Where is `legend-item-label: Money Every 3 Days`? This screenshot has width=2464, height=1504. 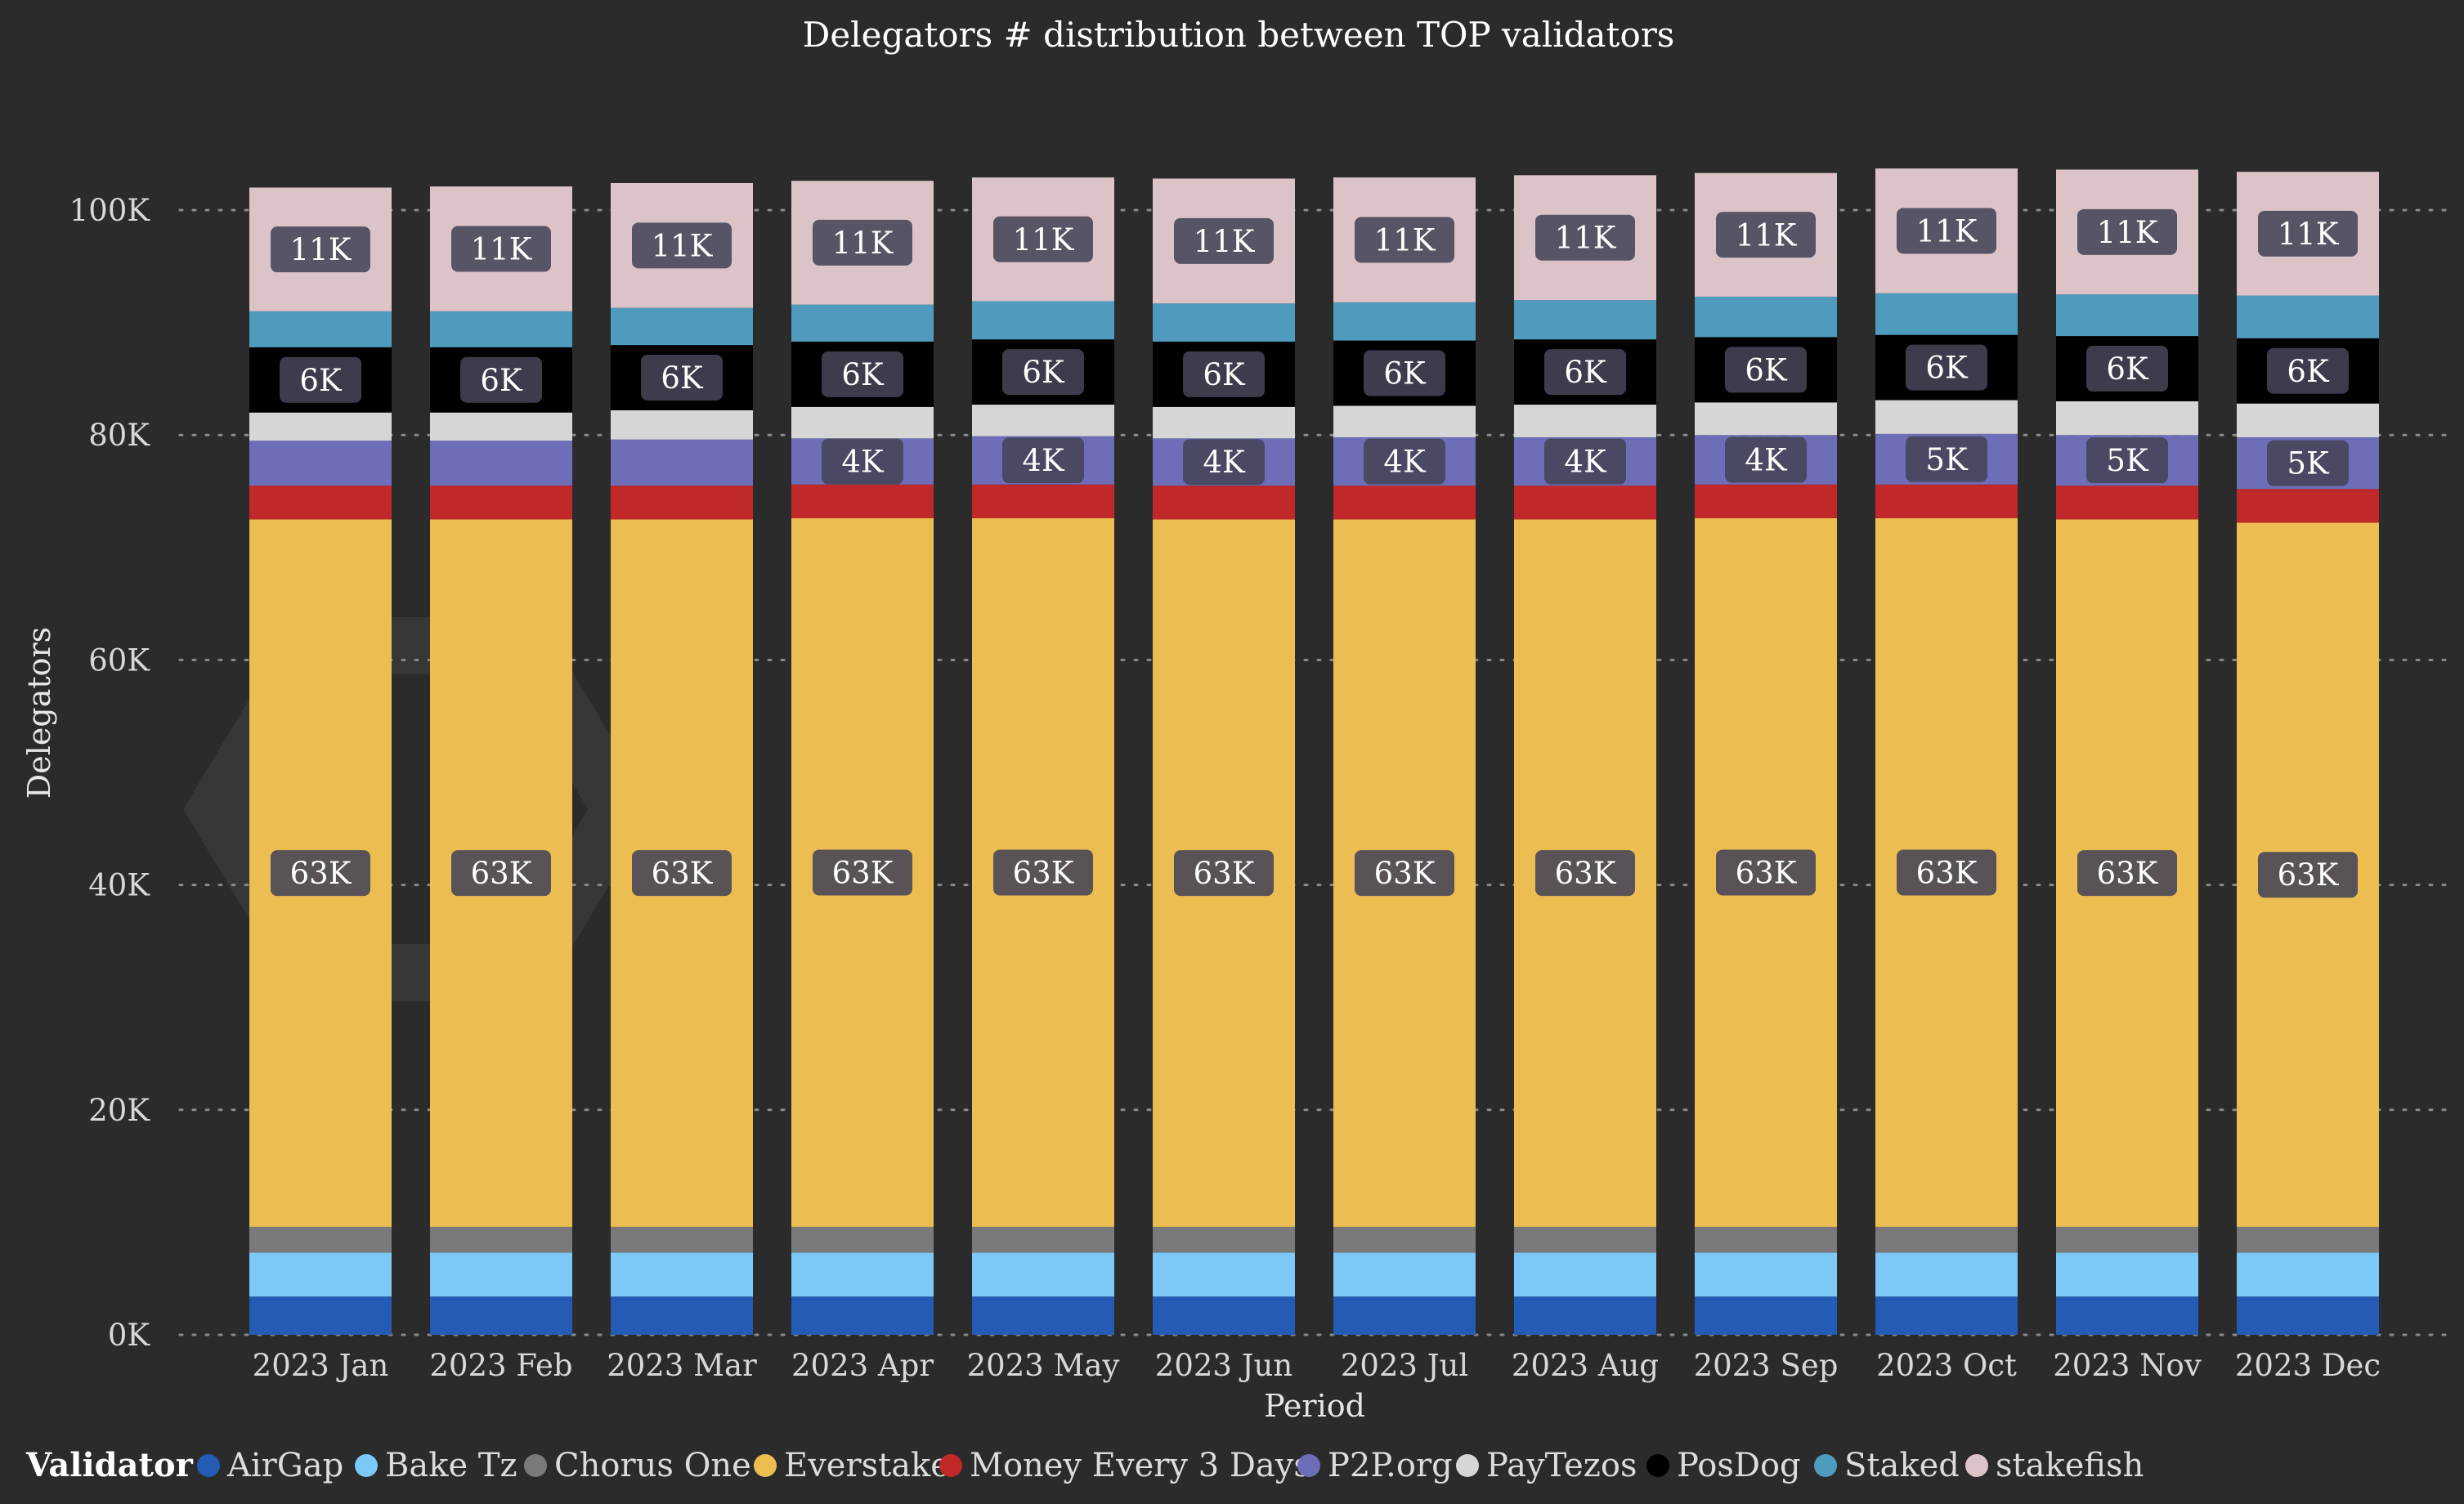 legend-item-label: Money Every 3 Days is located at coordinates (1140, 1465).